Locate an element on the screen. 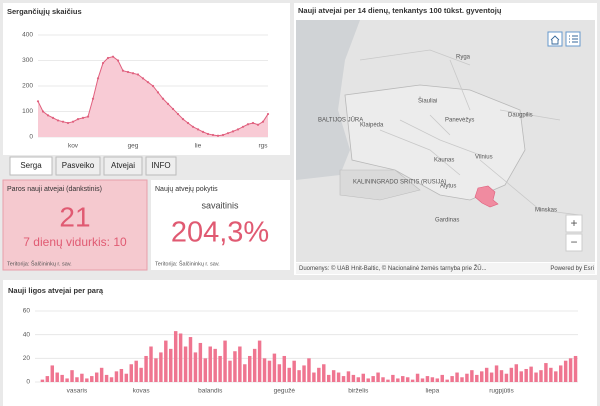 This screenshot has width=600, height=406. area-fill is located at coordinates (153, 96).